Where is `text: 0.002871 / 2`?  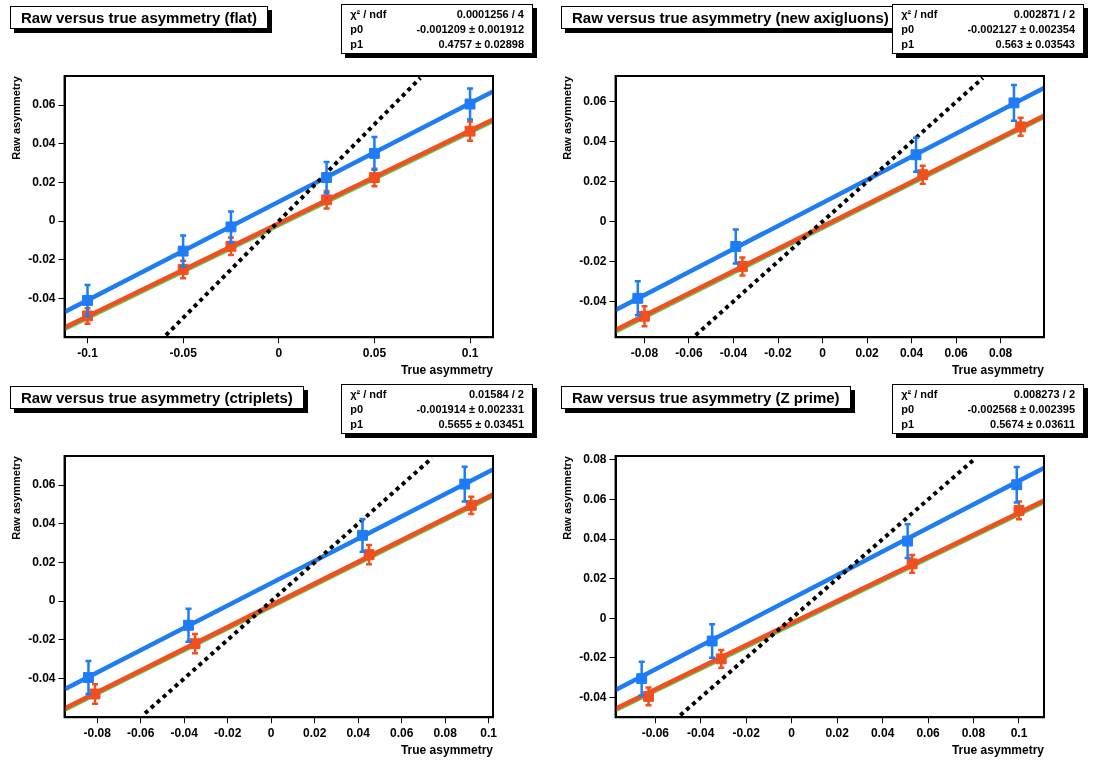
text: 0.002871 / 2 is located at coordinates (1043, 14).